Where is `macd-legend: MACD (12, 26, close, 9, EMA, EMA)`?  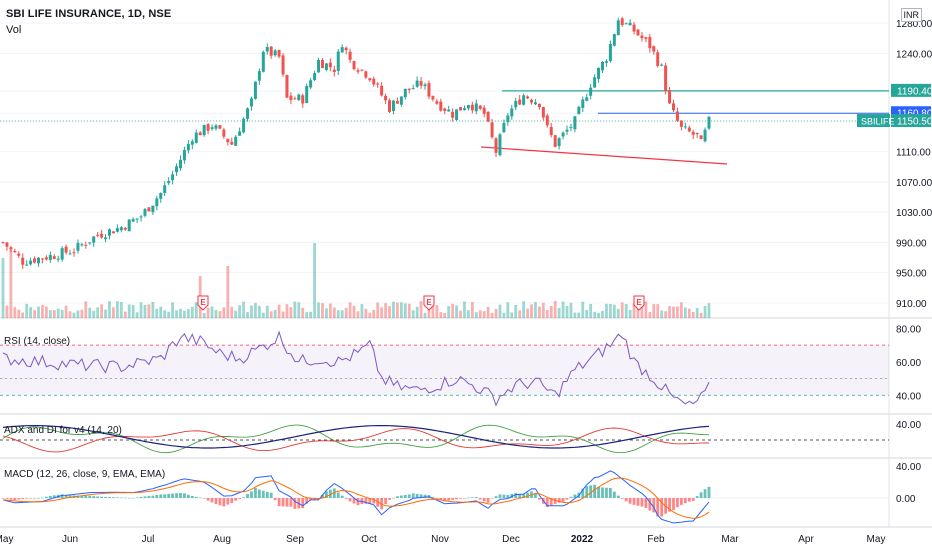
macd-legend: MACD (12, 26, close, 9, EMA, EMA) is located at coordinates (85, 474).